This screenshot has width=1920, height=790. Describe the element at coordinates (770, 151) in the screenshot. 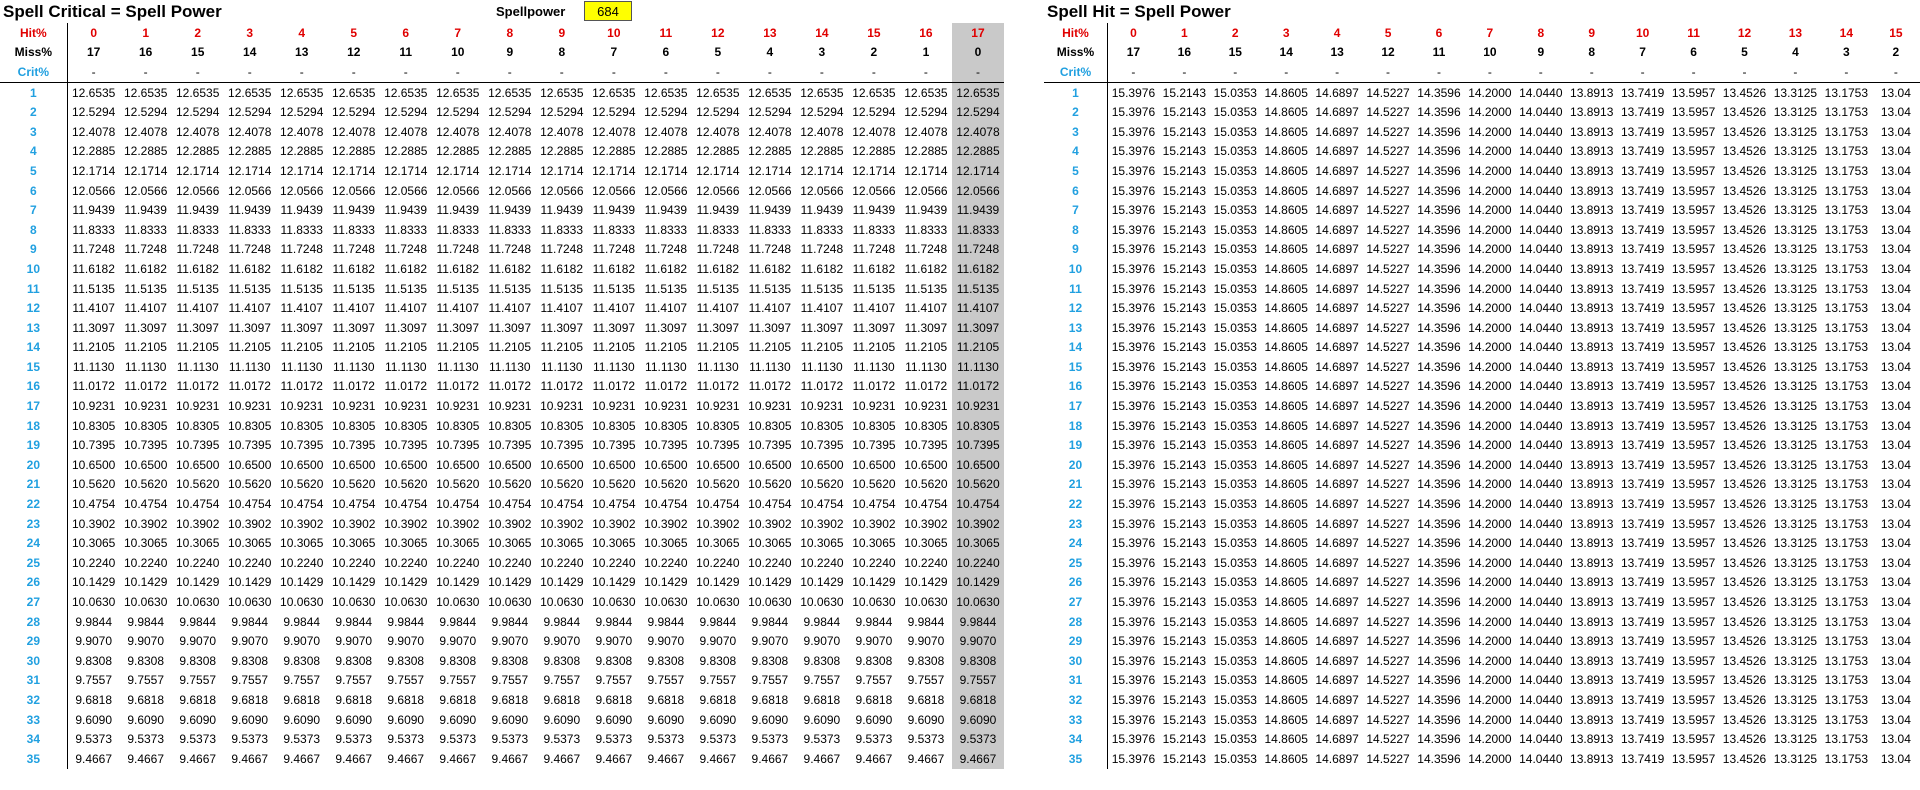

I see `value-cell: 12.2885` at that location.